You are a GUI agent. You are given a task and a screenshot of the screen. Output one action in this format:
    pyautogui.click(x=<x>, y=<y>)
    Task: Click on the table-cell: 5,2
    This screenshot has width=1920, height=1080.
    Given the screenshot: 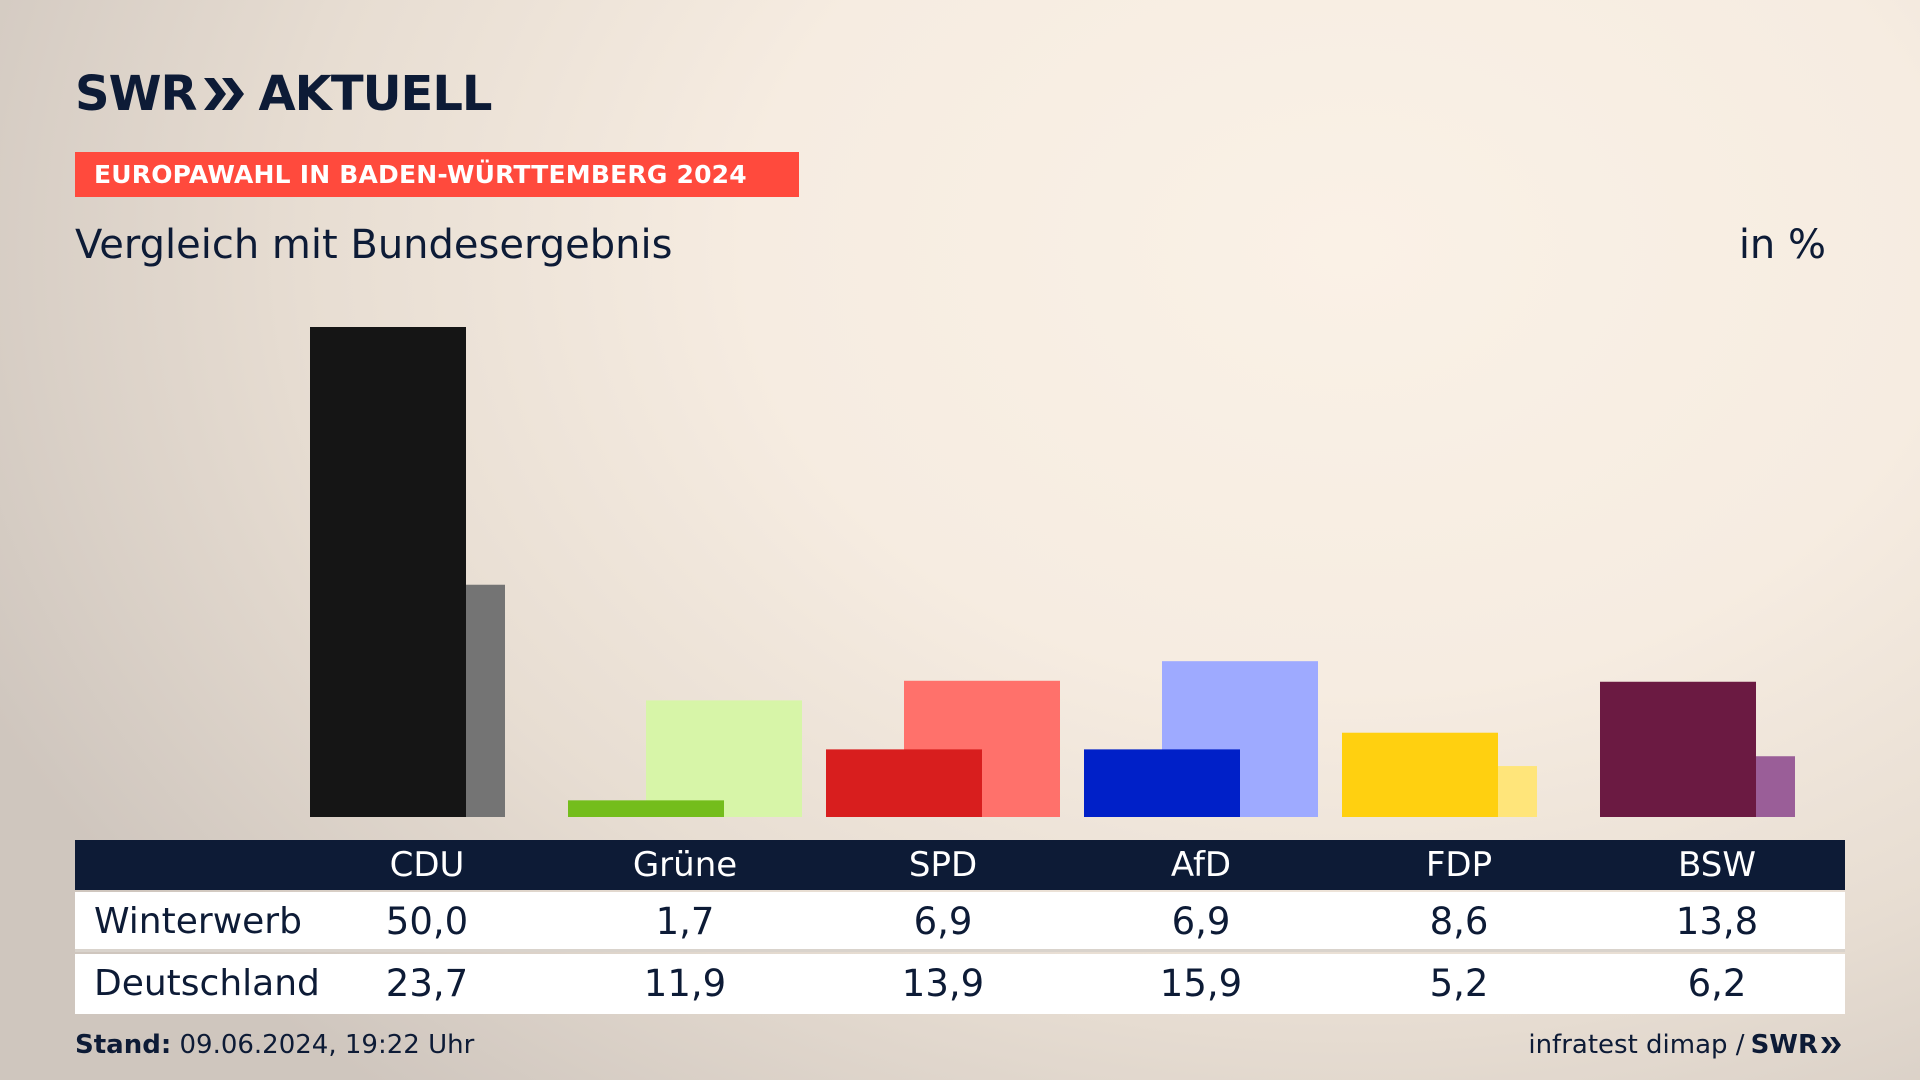 What is the action you would take?
    pyautogui.click(x=1459, y=983)
    